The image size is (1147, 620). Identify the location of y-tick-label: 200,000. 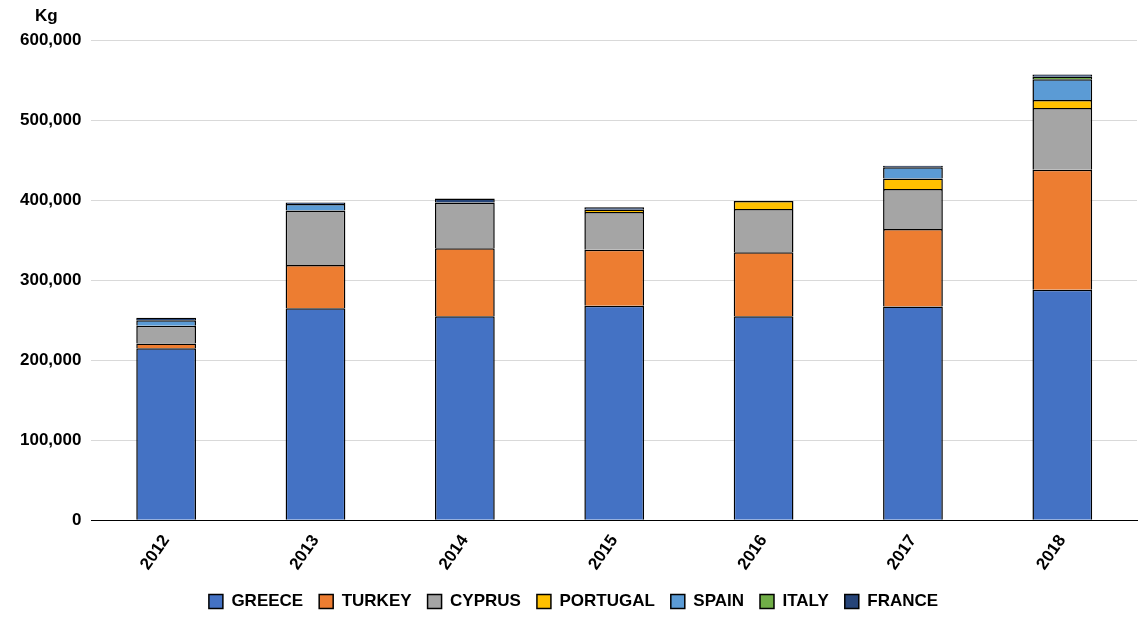
(51, 359).